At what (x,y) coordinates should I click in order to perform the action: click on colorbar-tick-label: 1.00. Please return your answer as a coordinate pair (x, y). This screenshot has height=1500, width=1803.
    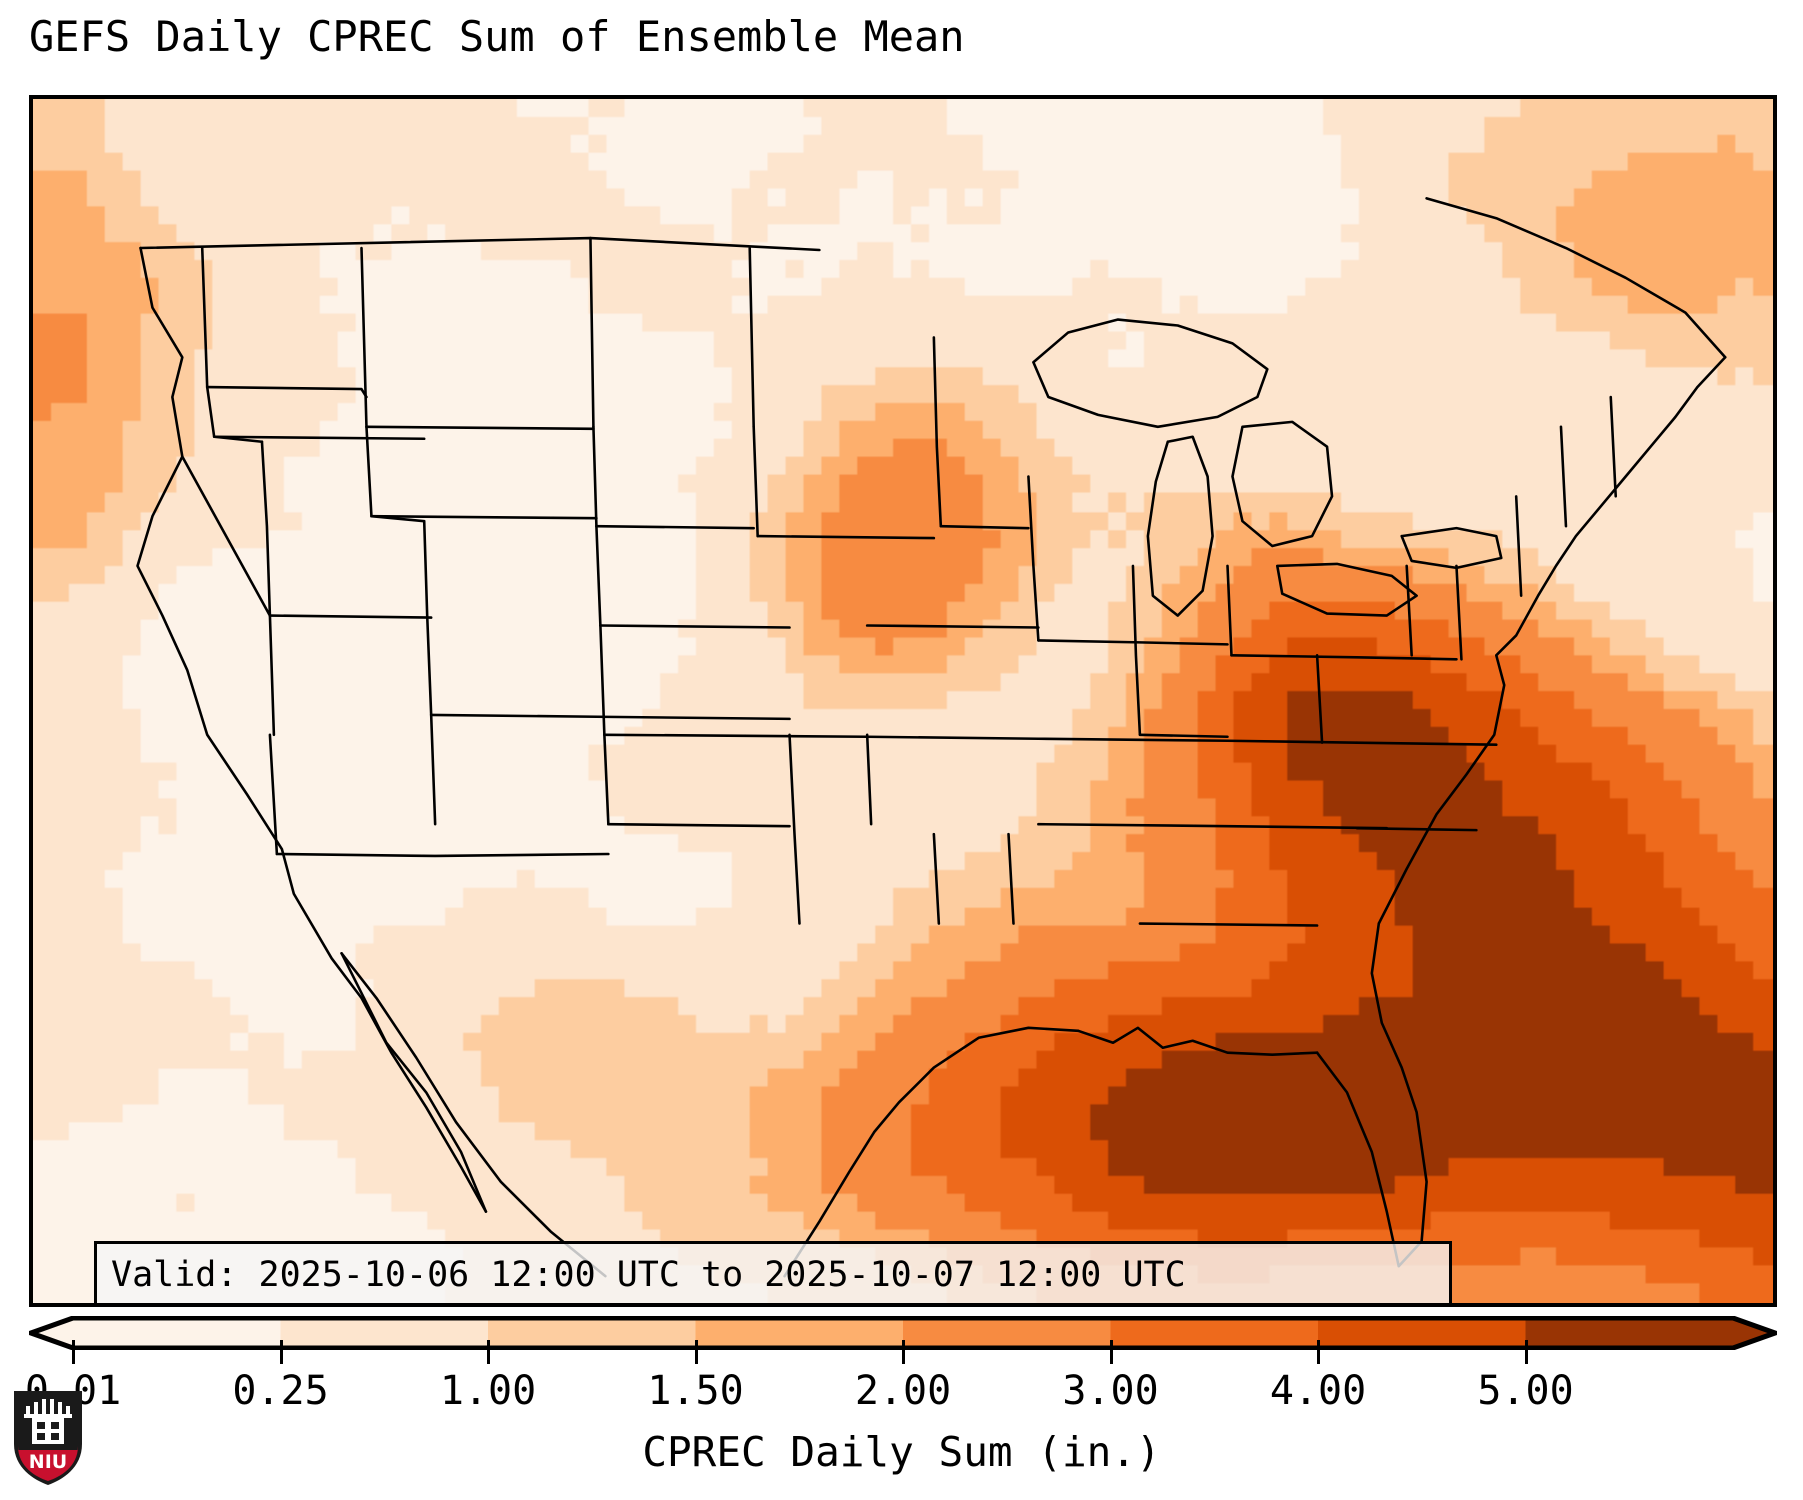
    Looking at the image, I should click on (488, 1391).